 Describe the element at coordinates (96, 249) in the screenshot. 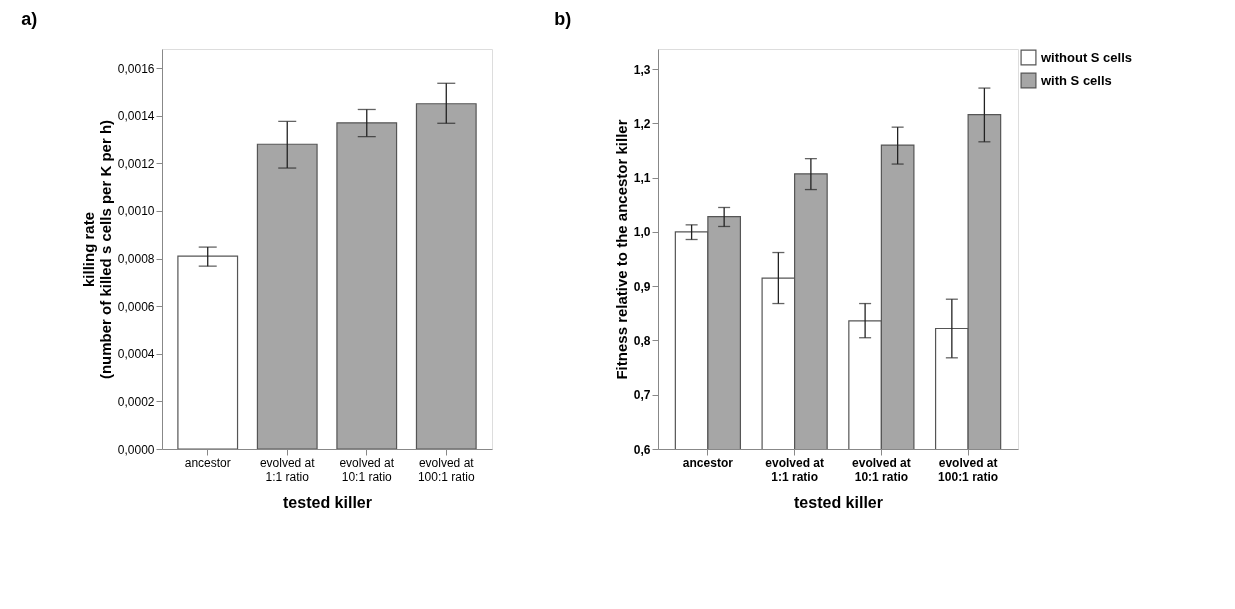

I see `y-axis-title: killing rate (number of killed s cells per K per h)` at that location.